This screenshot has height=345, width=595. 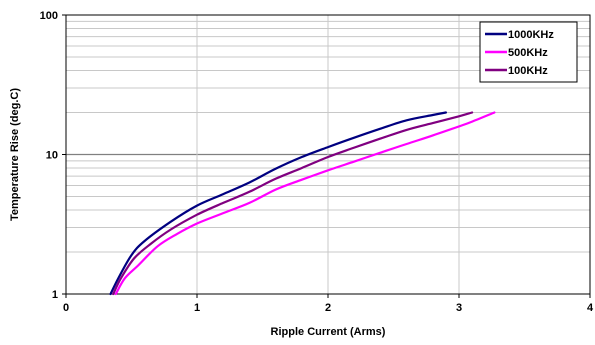 What do you see at coordinates (590, 308) in the screenshot?
I see `x-tick-label: 4` at bounding box center [590, 308].